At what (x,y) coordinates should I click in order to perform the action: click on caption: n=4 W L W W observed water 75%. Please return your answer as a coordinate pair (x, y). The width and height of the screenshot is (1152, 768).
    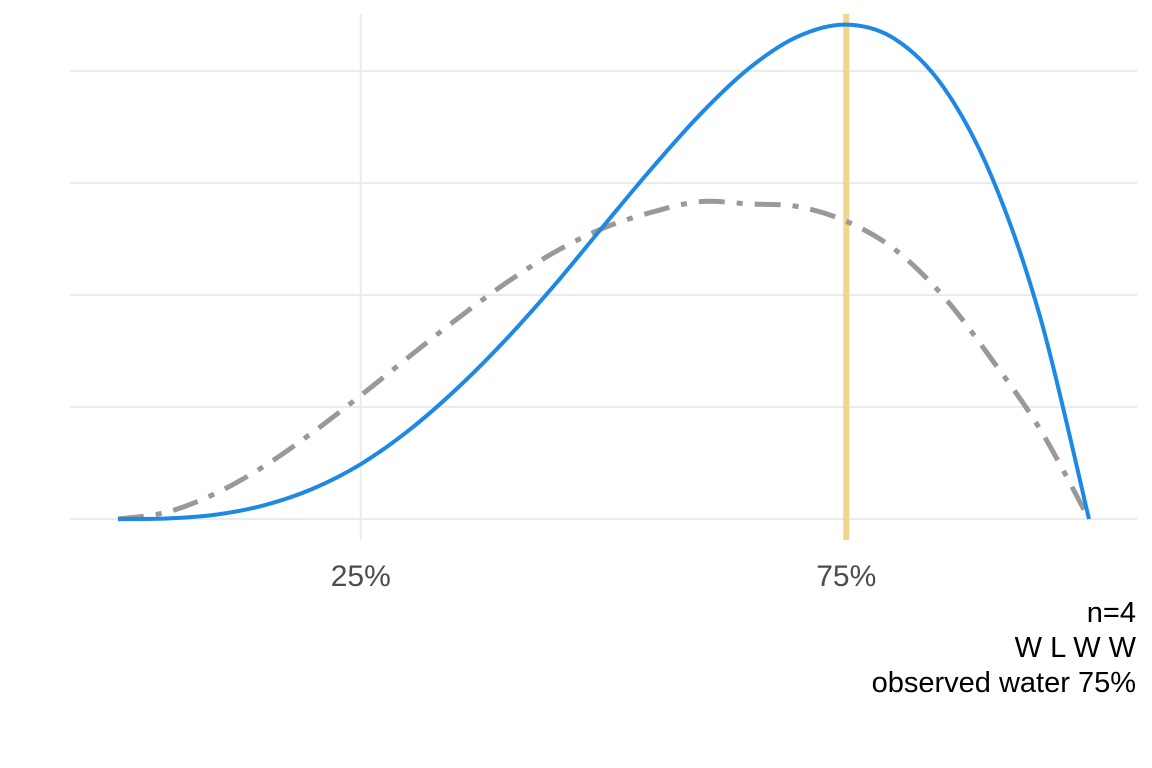
    Looking at the image, I should click on (1004, 648).